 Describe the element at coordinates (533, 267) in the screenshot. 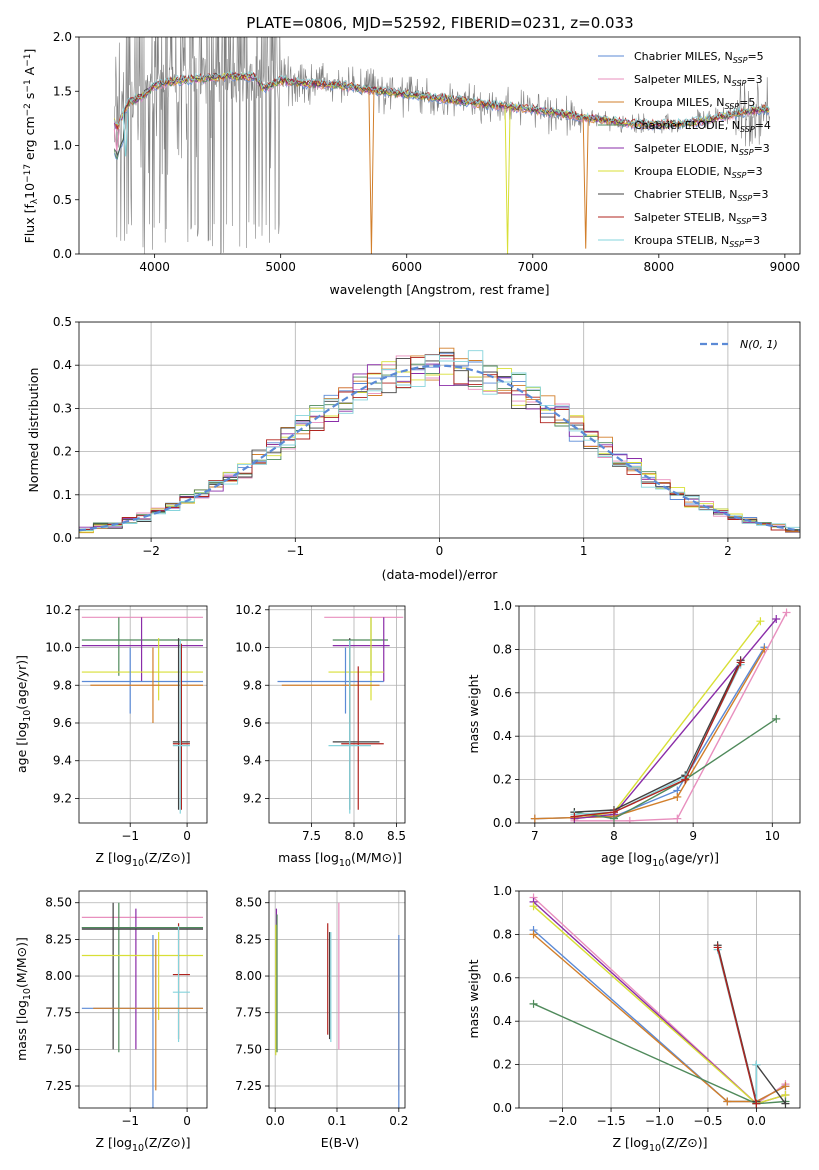

I see `x-tick-label: 7000` at that location.